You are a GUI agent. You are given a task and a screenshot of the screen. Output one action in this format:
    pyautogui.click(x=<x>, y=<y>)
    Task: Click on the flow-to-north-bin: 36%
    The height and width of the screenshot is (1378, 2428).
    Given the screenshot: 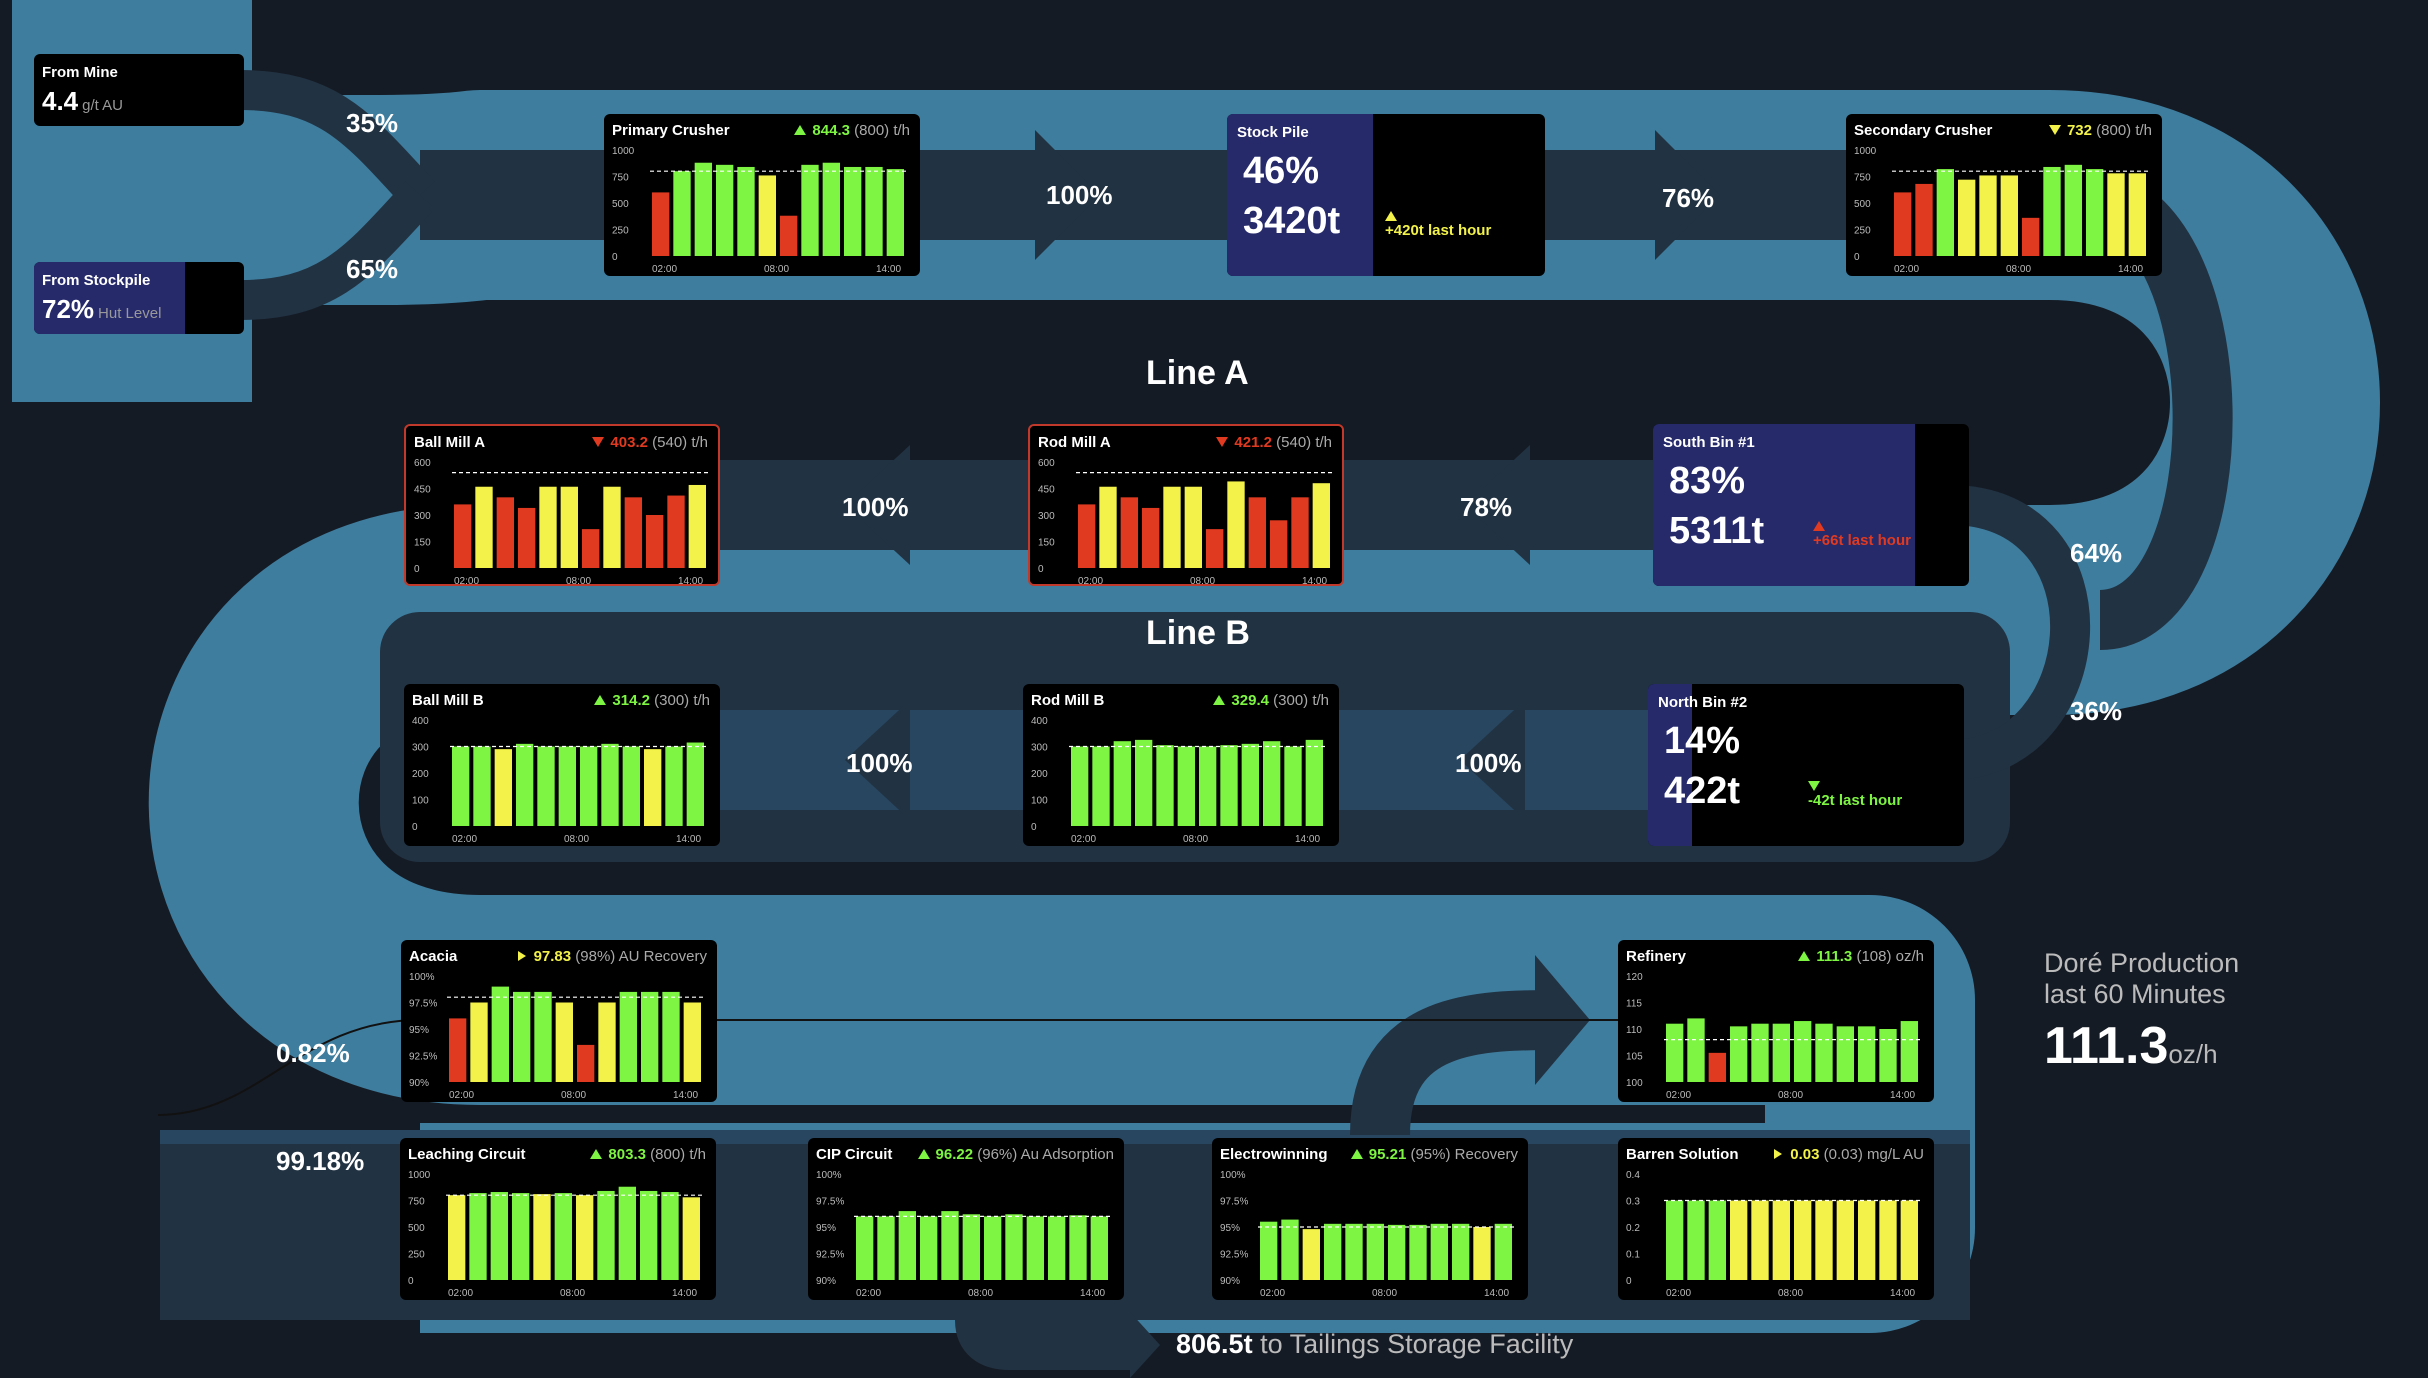 What is the action you would take?
    pyautogui.click(x=2096, y=711)
    